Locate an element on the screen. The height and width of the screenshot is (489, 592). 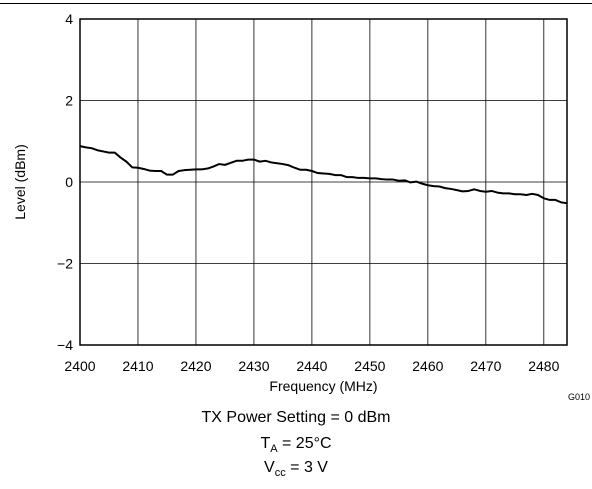
temperature-condition: TA = 25°C is located at coordinates (296, 446).